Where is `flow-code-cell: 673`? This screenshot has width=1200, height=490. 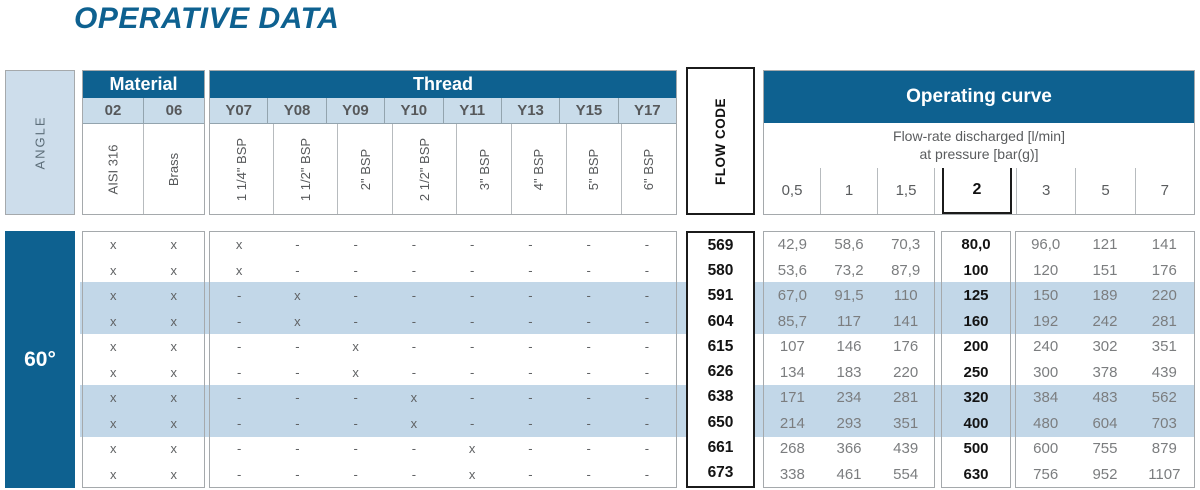
flow-code-cell: 673 is located at coordinates (720, 473).